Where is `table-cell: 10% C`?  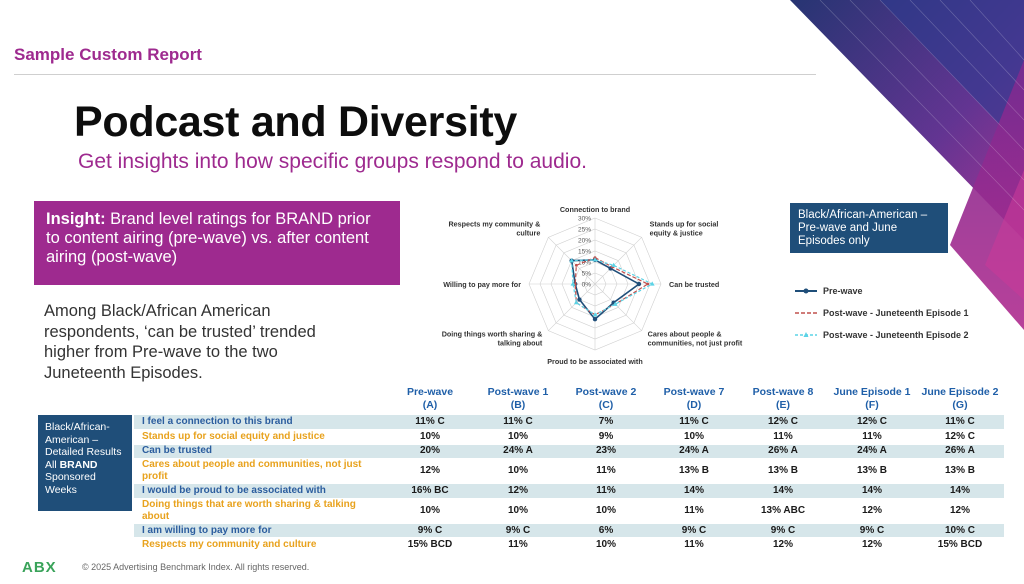
table-cell: 10% C is located at coordinates (960, 531).